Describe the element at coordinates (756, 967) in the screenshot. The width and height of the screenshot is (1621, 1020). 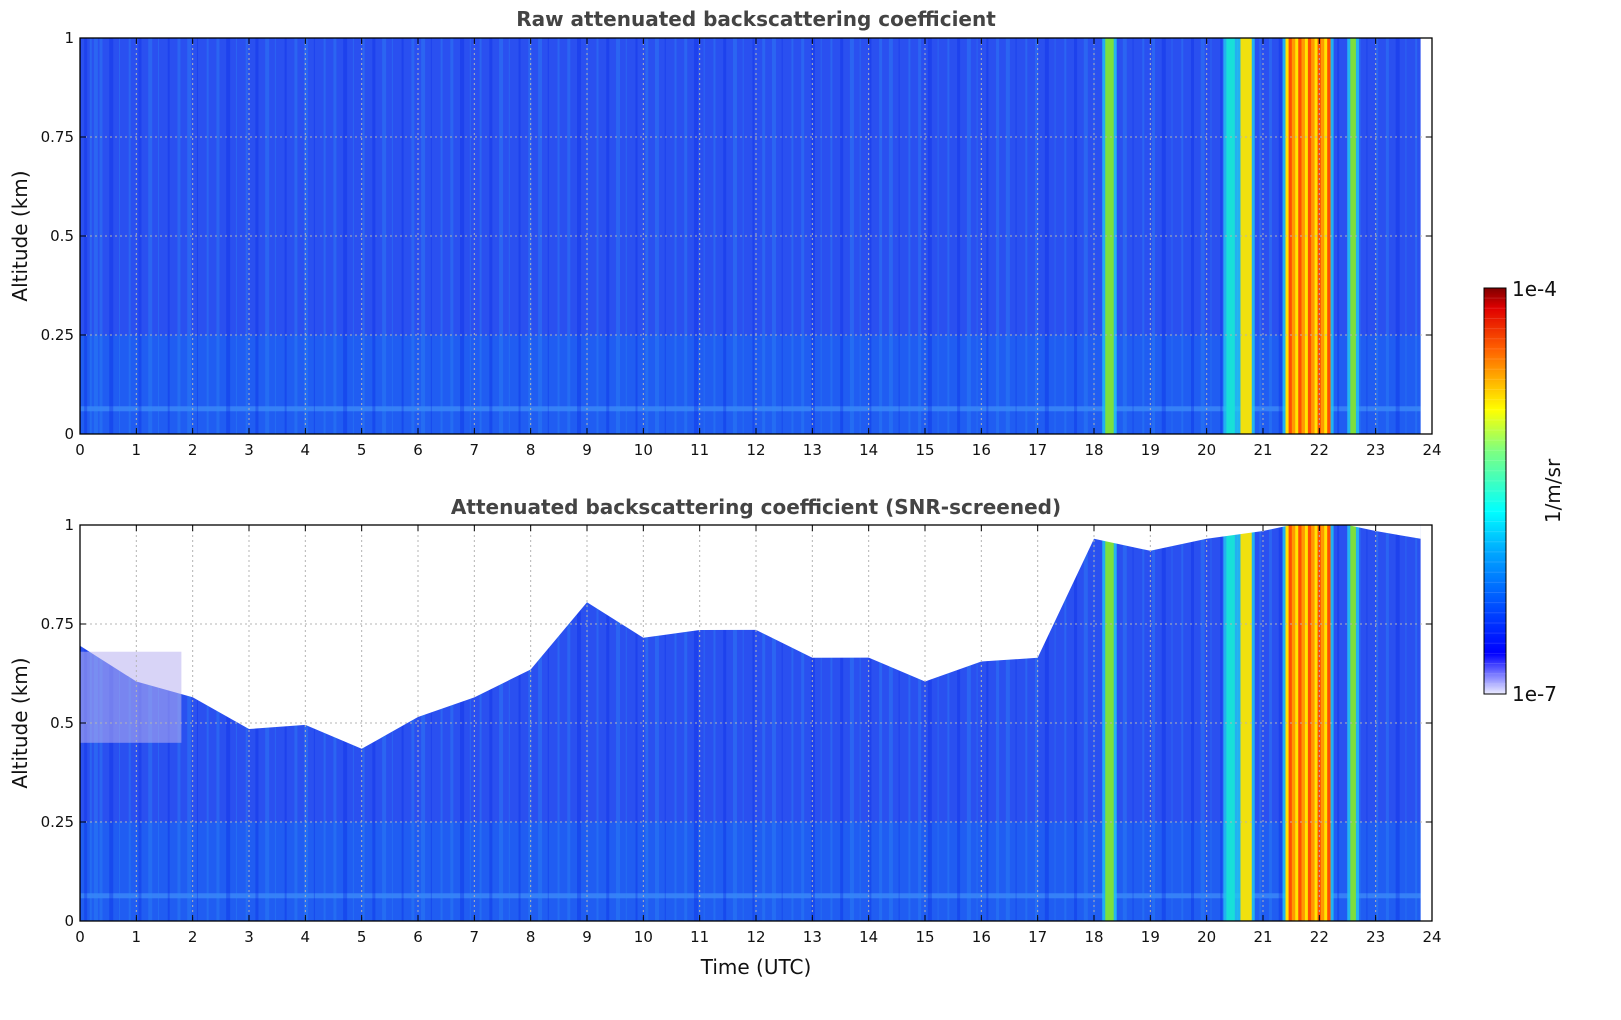
I see `x-axis-label: Time (UTC)` at that location.